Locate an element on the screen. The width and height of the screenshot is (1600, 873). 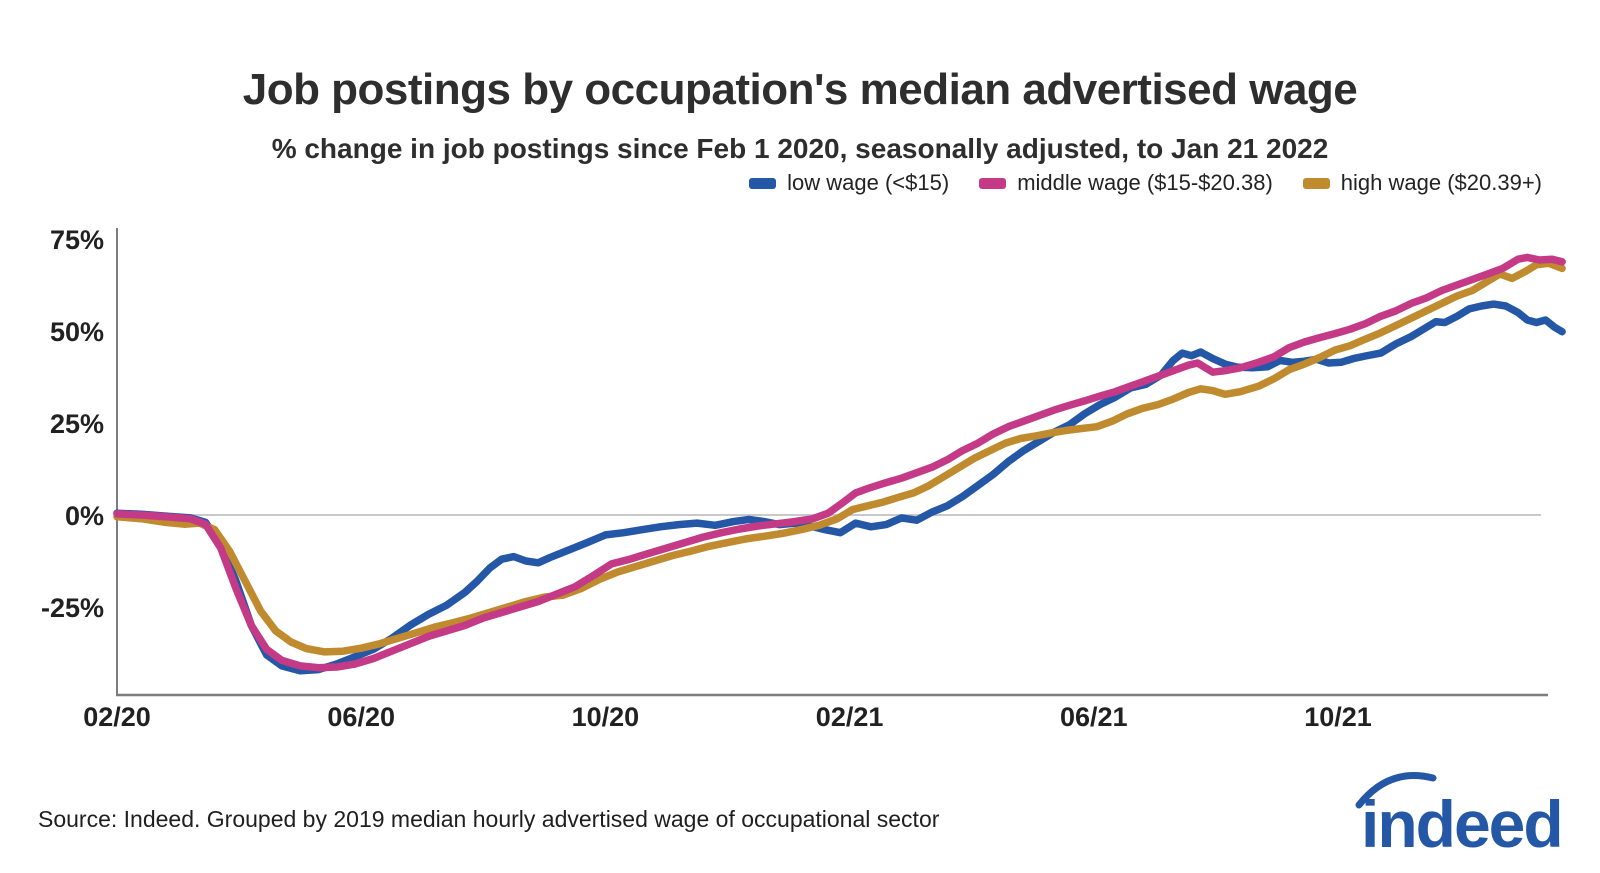
y-tick-label: 50% is located at coordinates (77, 332).